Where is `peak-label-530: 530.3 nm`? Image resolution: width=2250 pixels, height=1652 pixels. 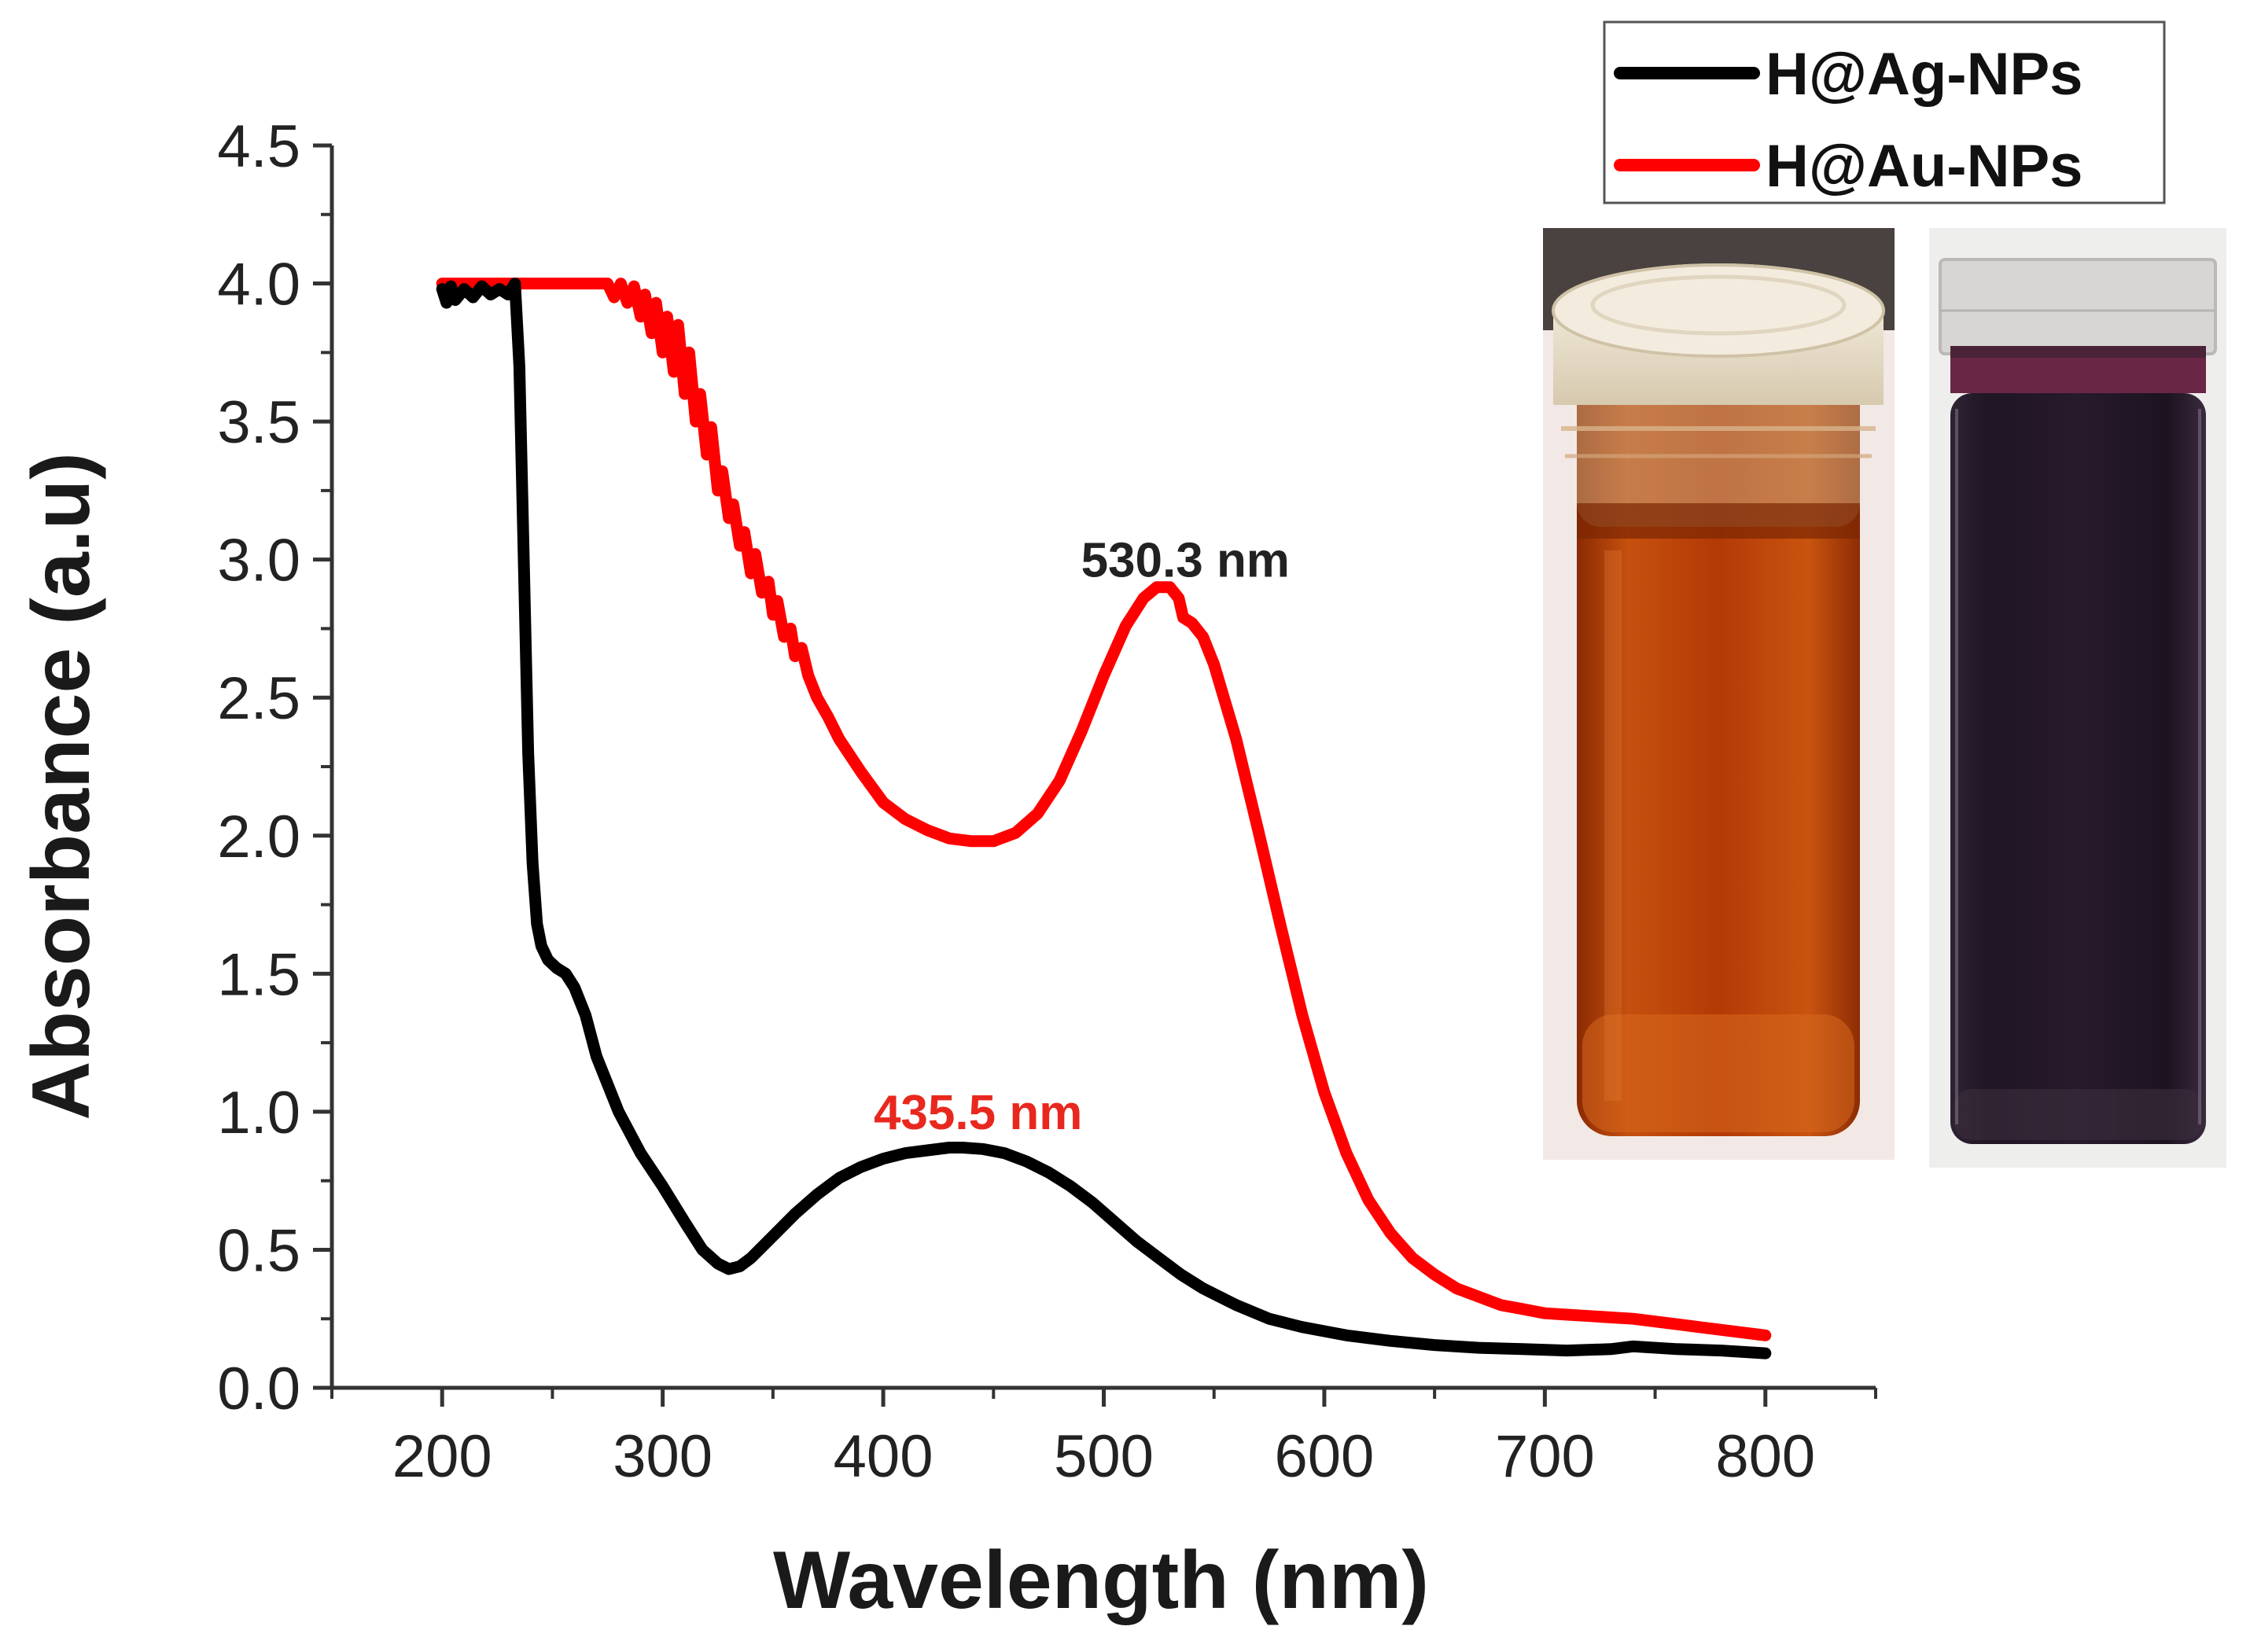
peak-label-530: 530.3 nm is located at coordinates (1185, 561).